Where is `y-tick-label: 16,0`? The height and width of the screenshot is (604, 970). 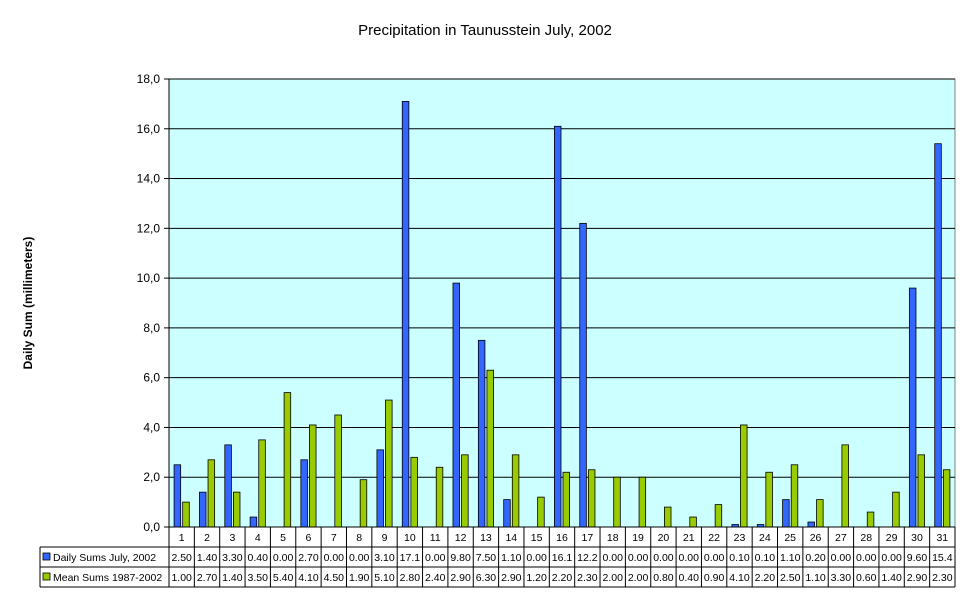
y-tick-label: 16,0 is located at coordinates (149, 129).